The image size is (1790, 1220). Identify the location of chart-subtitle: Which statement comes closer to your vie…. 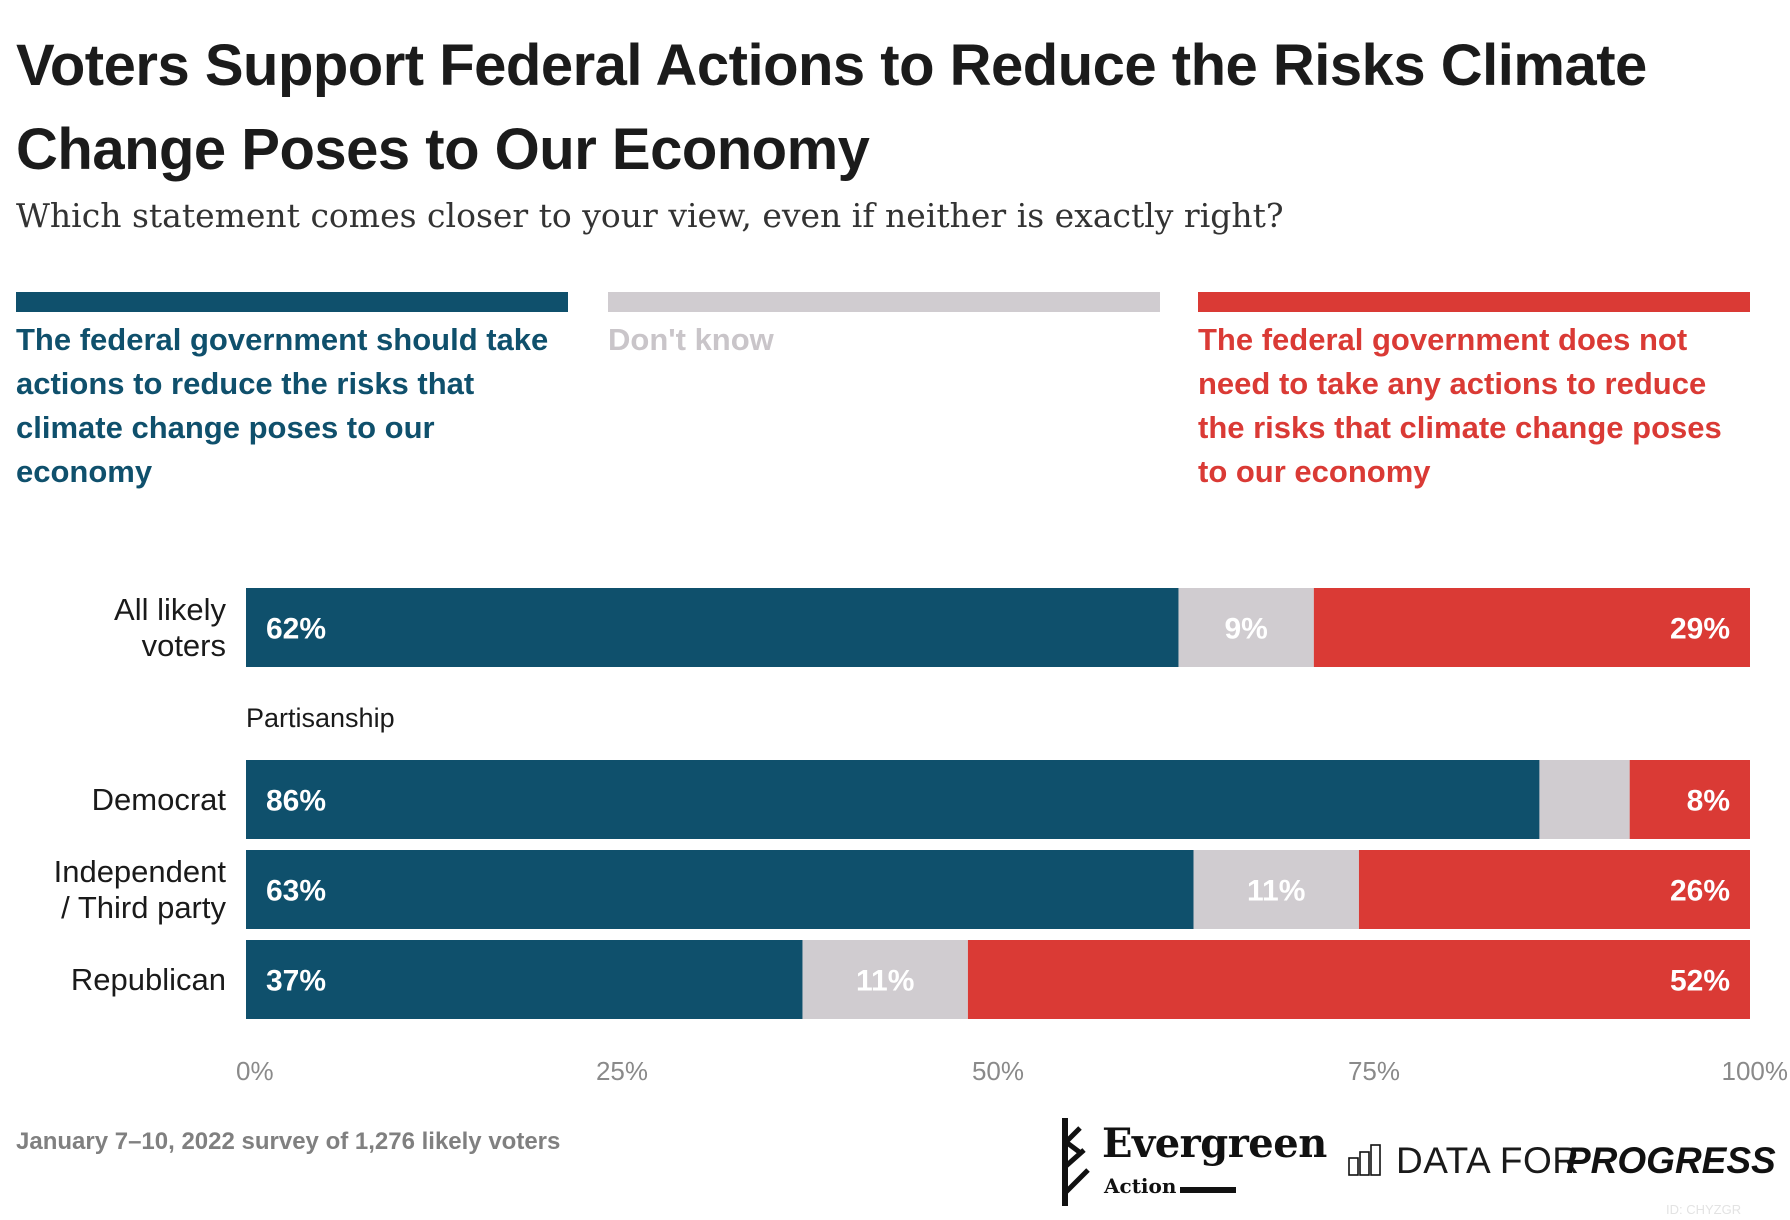
(650, 215).